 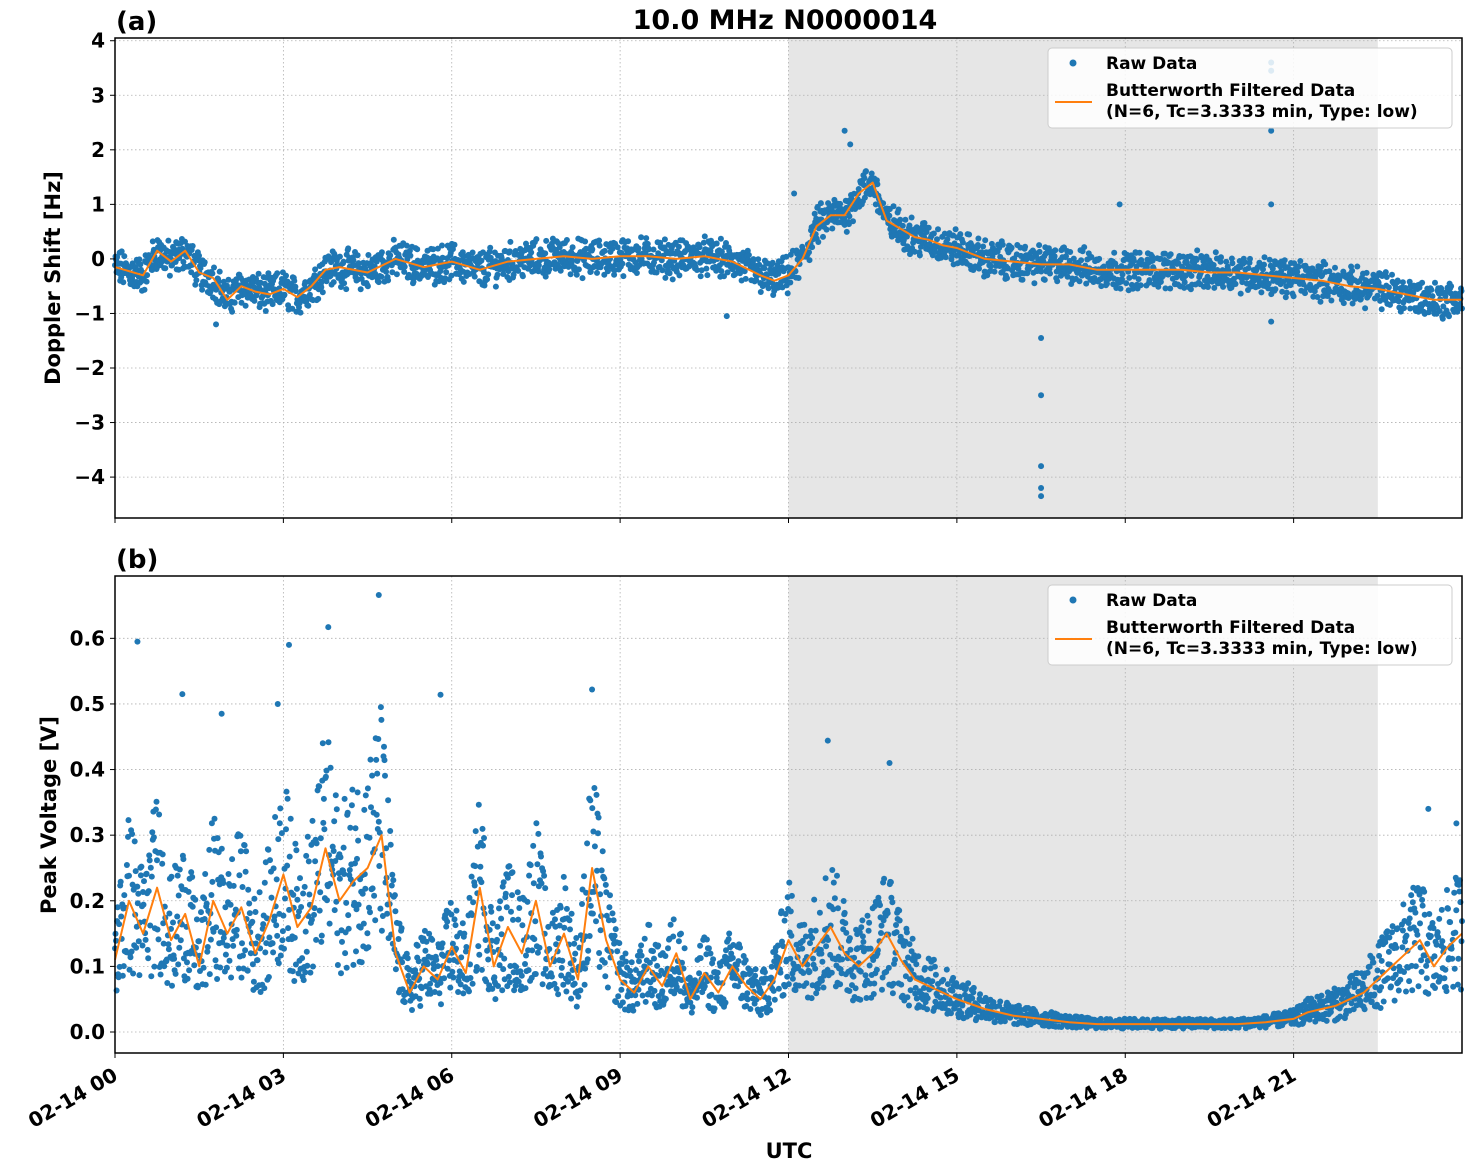 I want to click on y-tick-label: −1, so click(x=89, y=313).